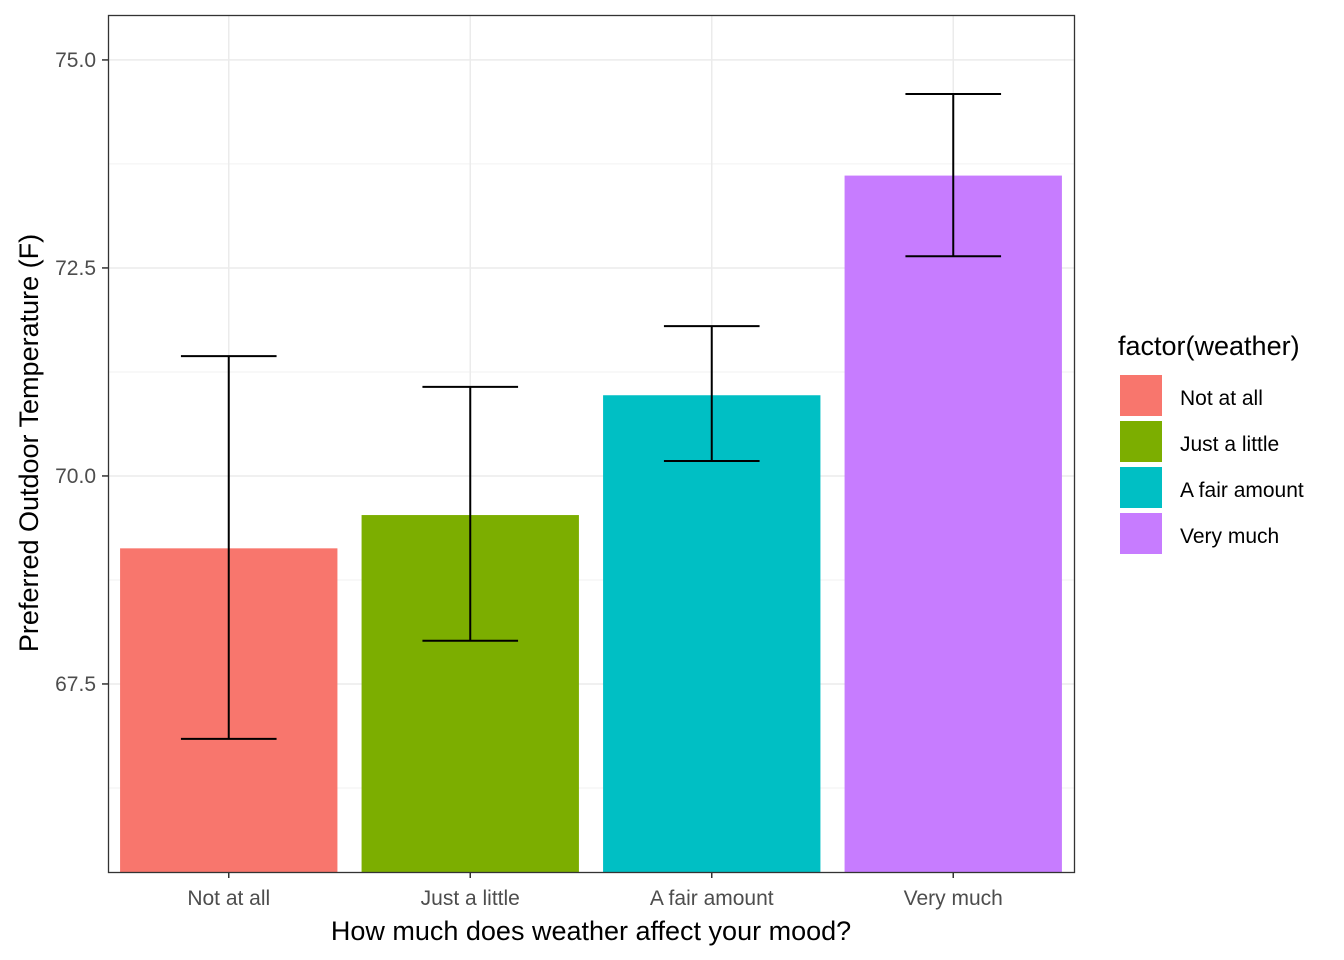  Describe the element at coordinates (712, 898) in the screenshot. I see `x-tick-label: A fair amount` at that location.